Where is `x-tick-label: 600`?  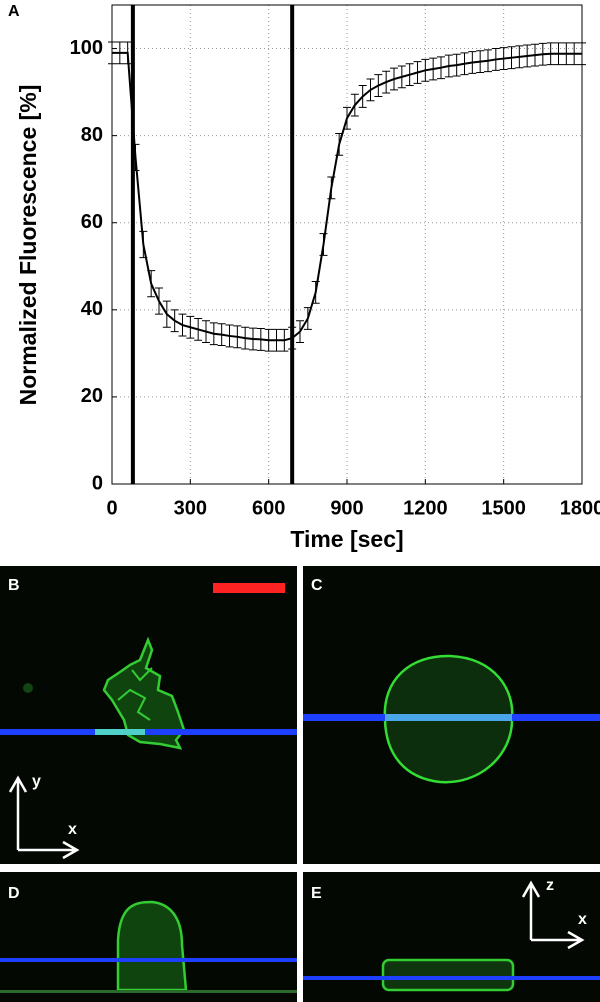 x-tick-label: 600 is located at coordinates (268, 508).